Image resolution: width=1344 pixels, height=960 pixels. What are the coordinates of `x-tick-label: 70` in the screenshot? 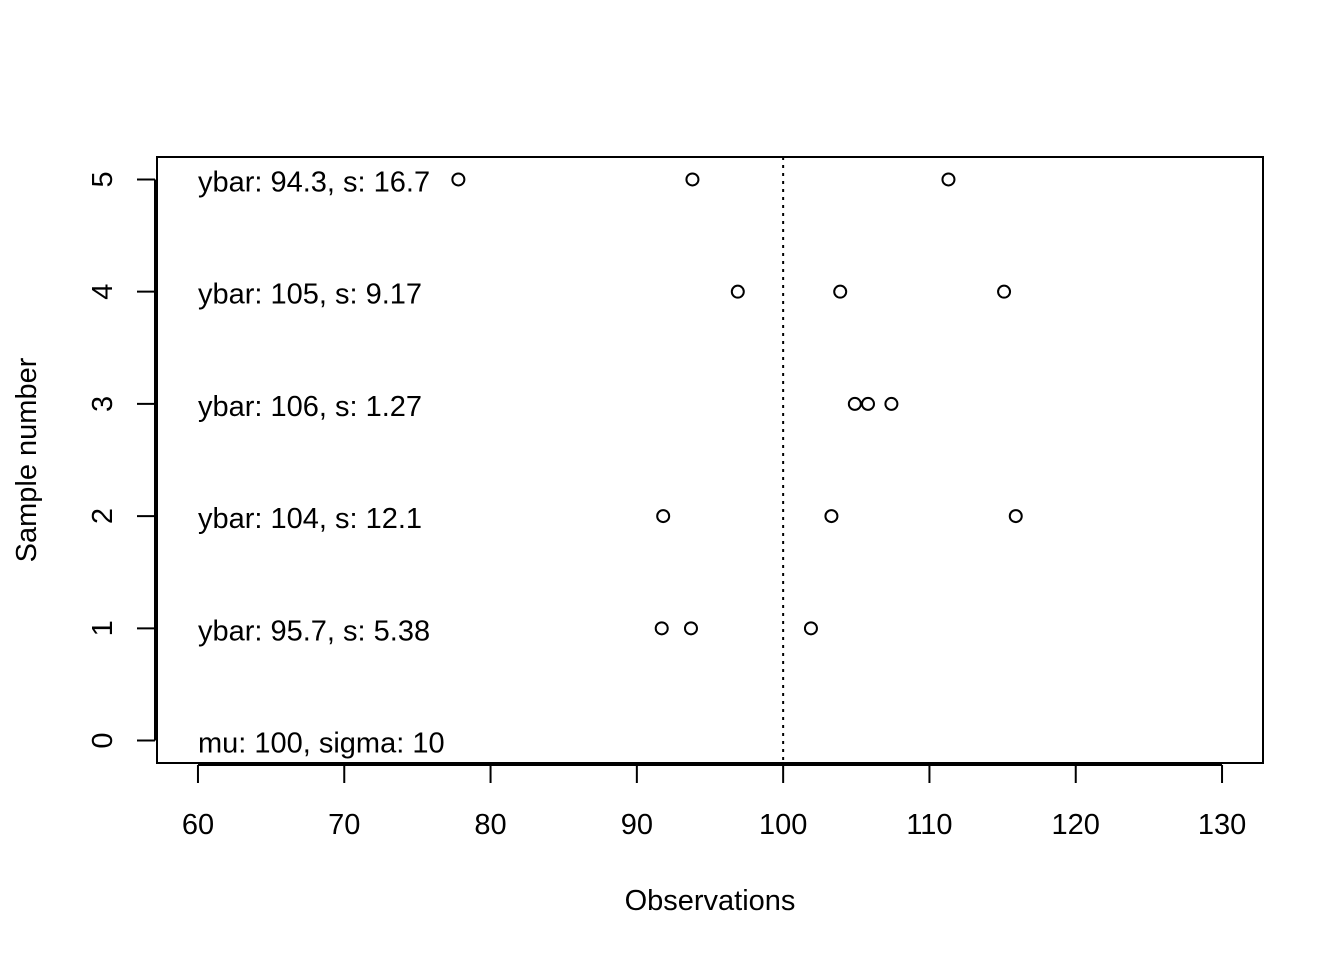 It's located at (344, 825).